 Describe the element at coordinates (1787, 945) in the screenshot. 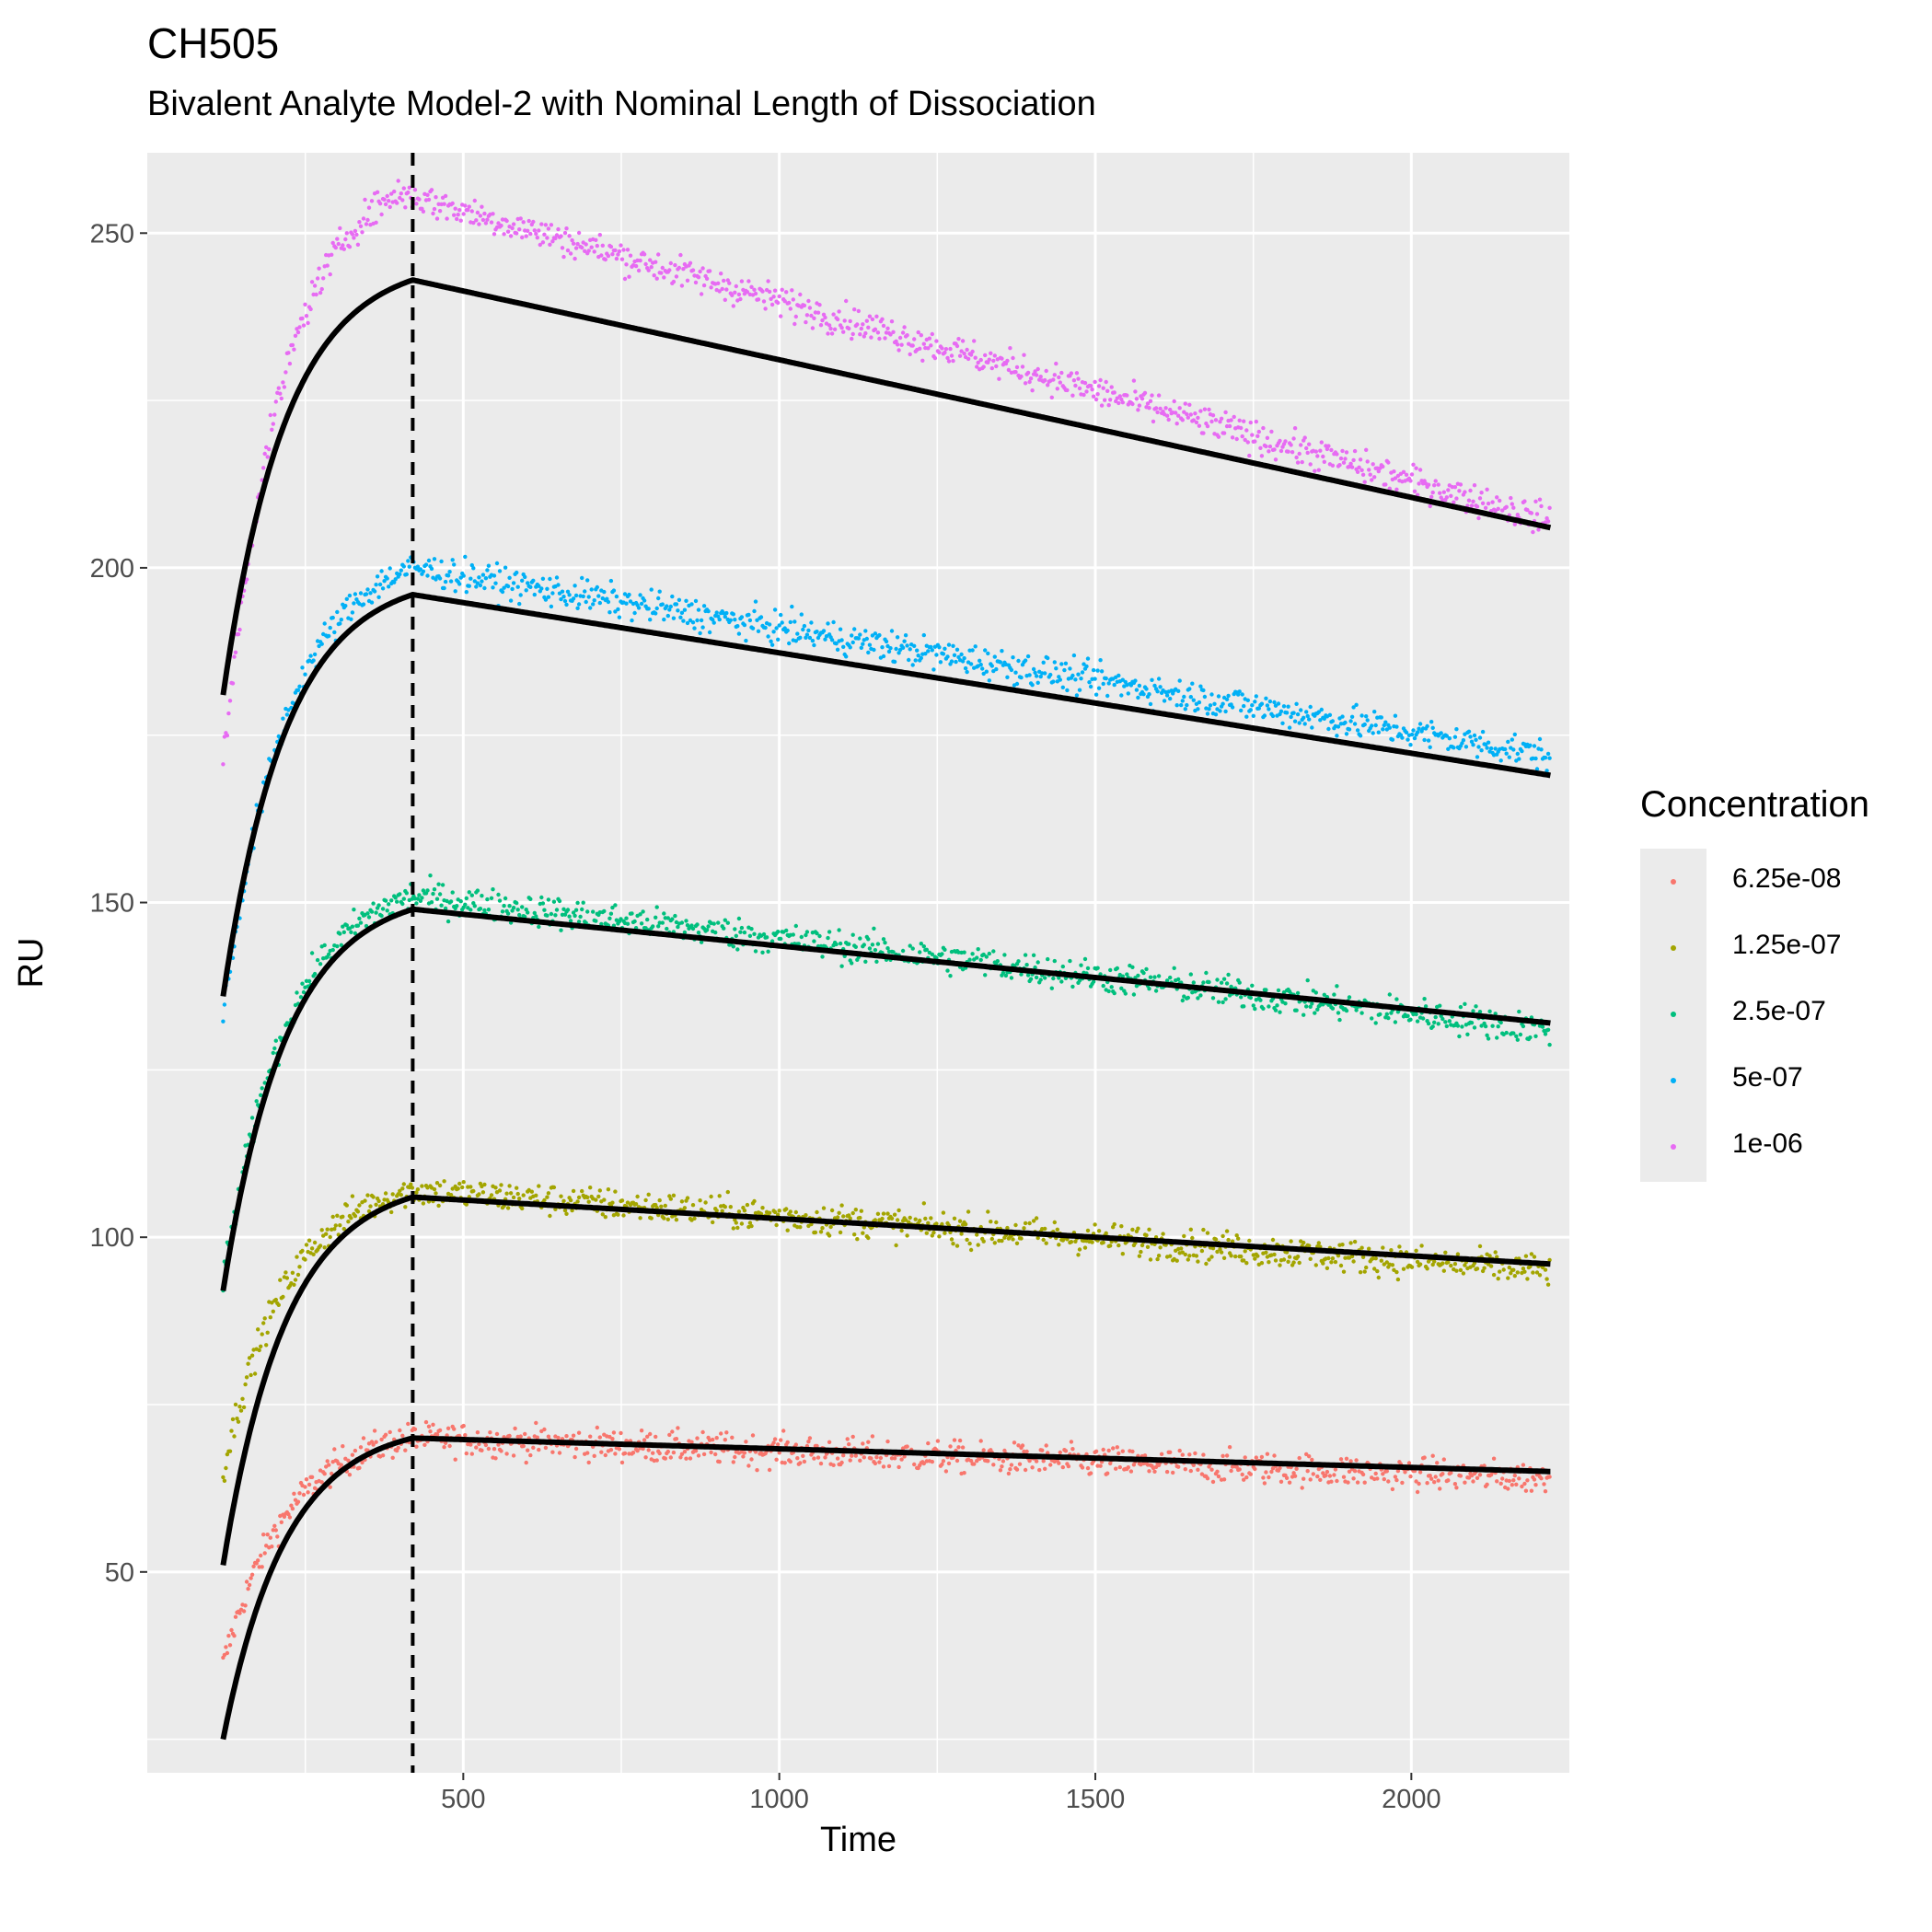

I see `legend-label: 1.25e-07` at that location.